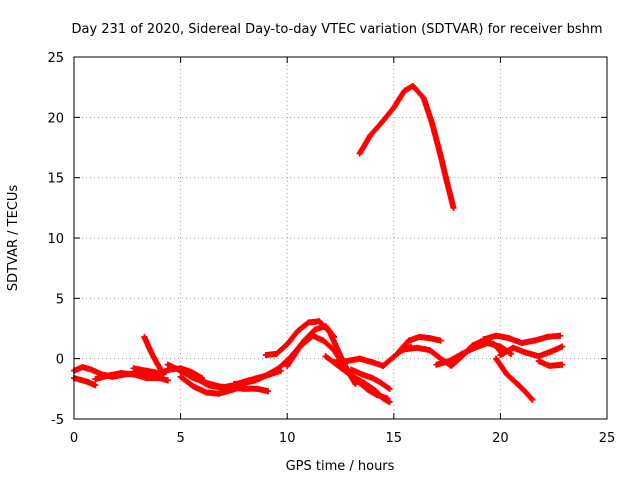 This screenshot has height=480, width=640. I want to click on y-tick-label: 0, so click(60, 360).